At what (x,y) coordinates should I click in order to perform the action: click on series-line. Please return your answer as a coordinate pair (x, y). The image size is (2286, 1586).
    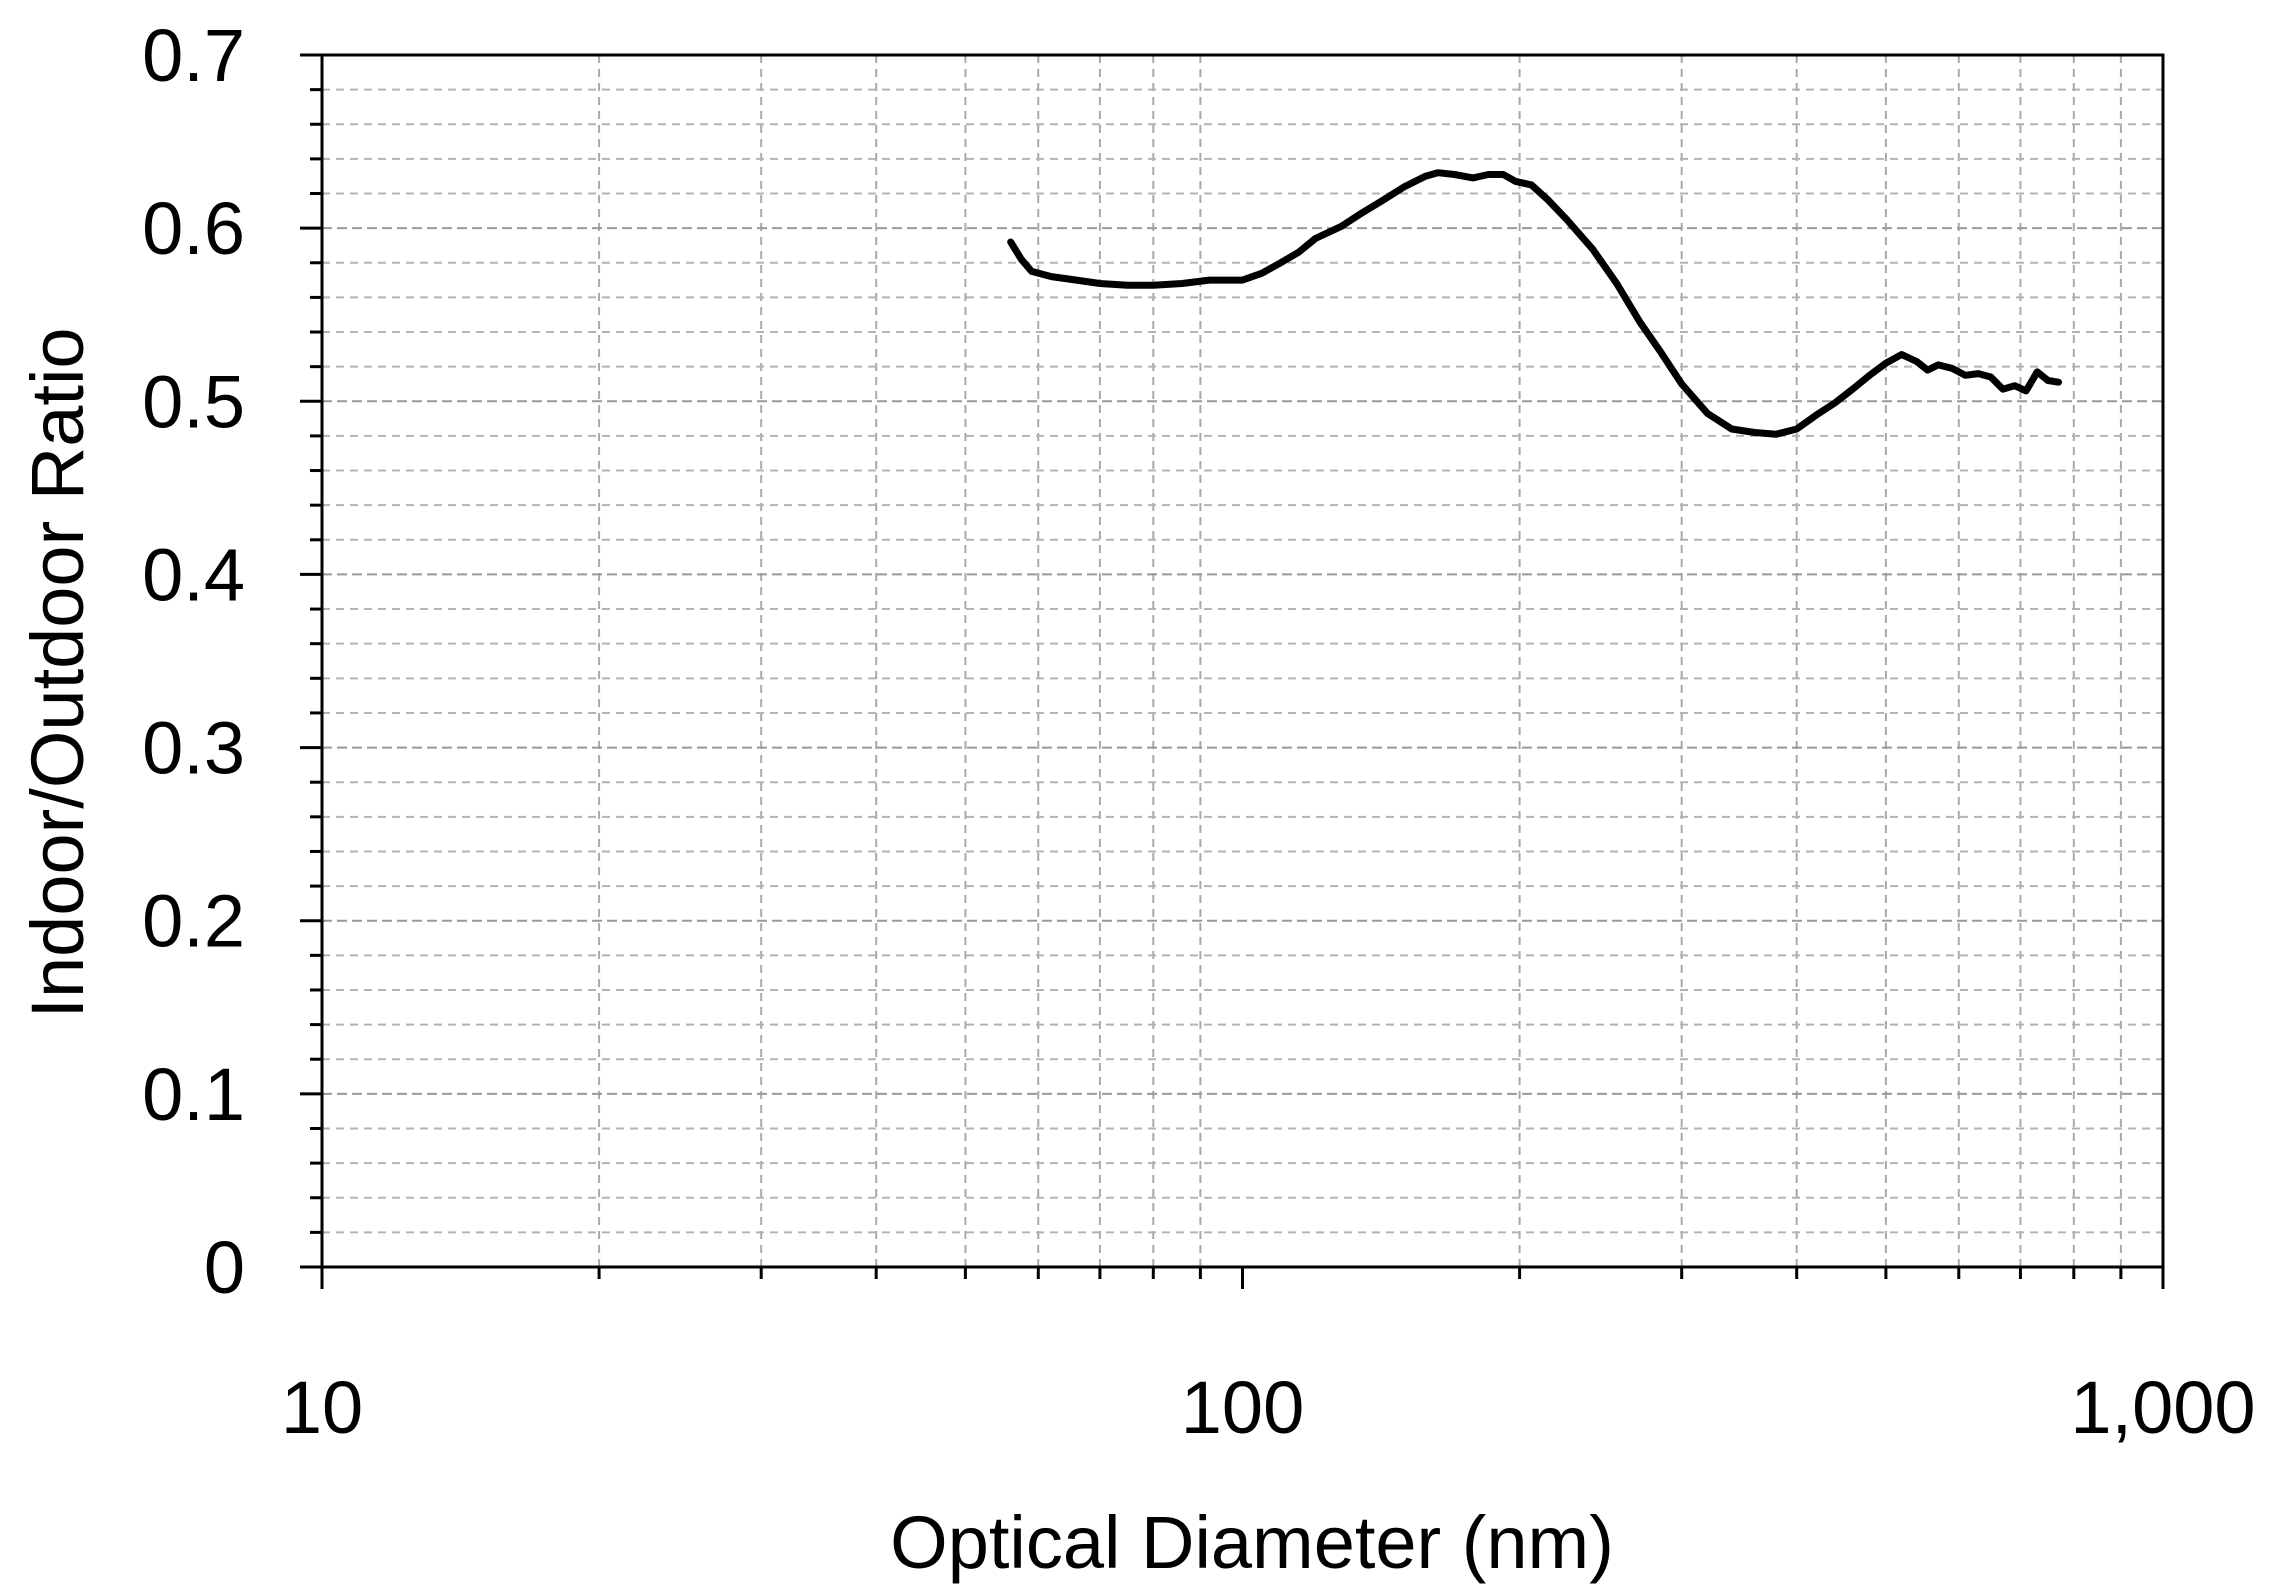
    Looking at the image, I should click on (1534, 303).